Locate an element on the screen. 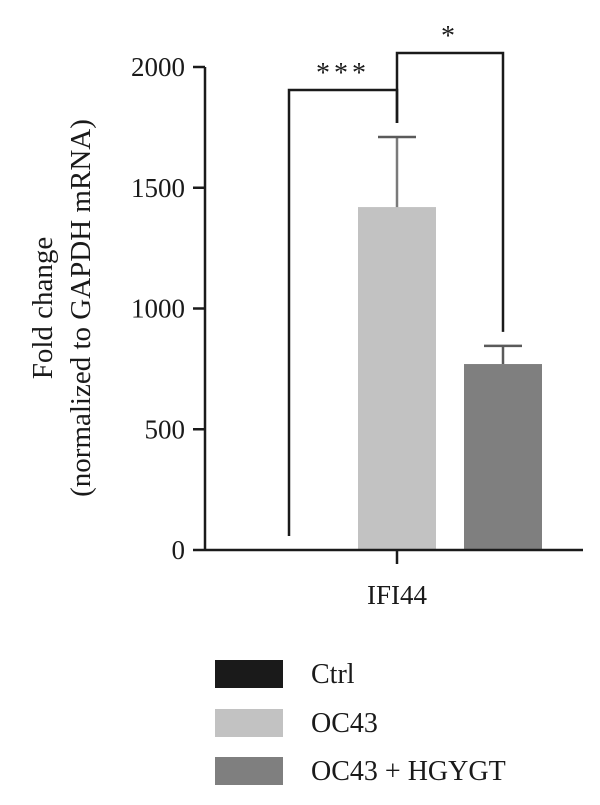 The width and height of the screenshot is (600, 805). significance-bracket is located at coordinates (450, 191).